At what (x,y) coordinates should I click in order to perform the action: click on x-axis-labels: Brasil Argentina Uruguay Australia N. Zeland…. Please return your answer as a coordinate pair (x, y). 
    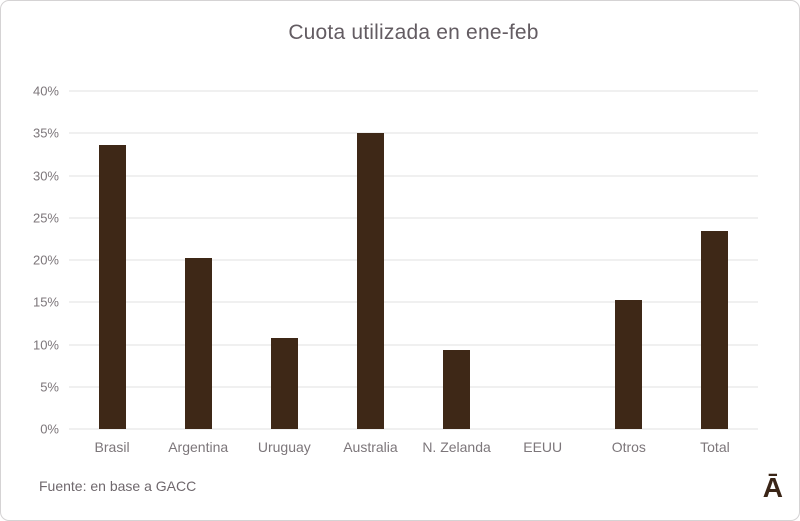
    Looking at the image, I should click on (413, 447).